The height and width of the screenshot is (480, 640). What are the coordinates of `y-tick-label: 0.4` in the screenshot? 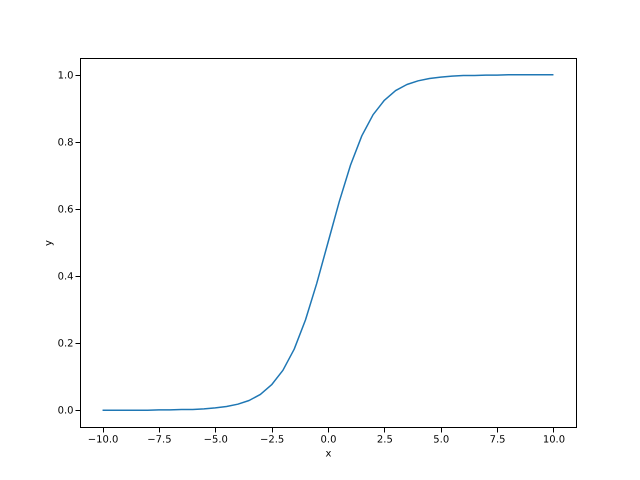 It's located at (66, 277).